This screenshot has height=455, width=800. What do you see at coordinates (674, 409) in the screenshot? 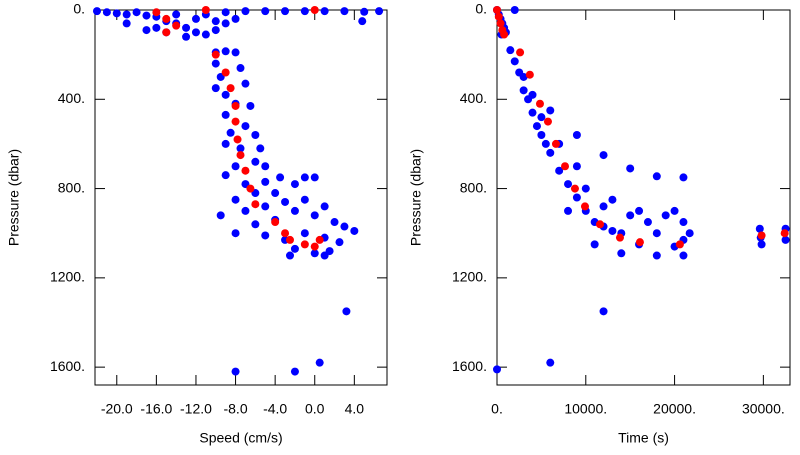
I see `x-tick-label: 20000.` at bounding box center [674, 409].